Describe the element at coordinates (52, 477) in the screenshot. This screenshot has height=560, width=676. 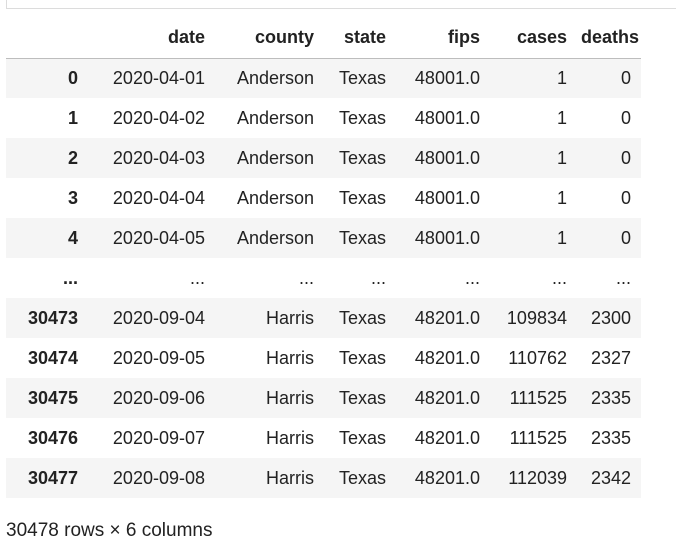
I see `row-index: 30477` at that location.